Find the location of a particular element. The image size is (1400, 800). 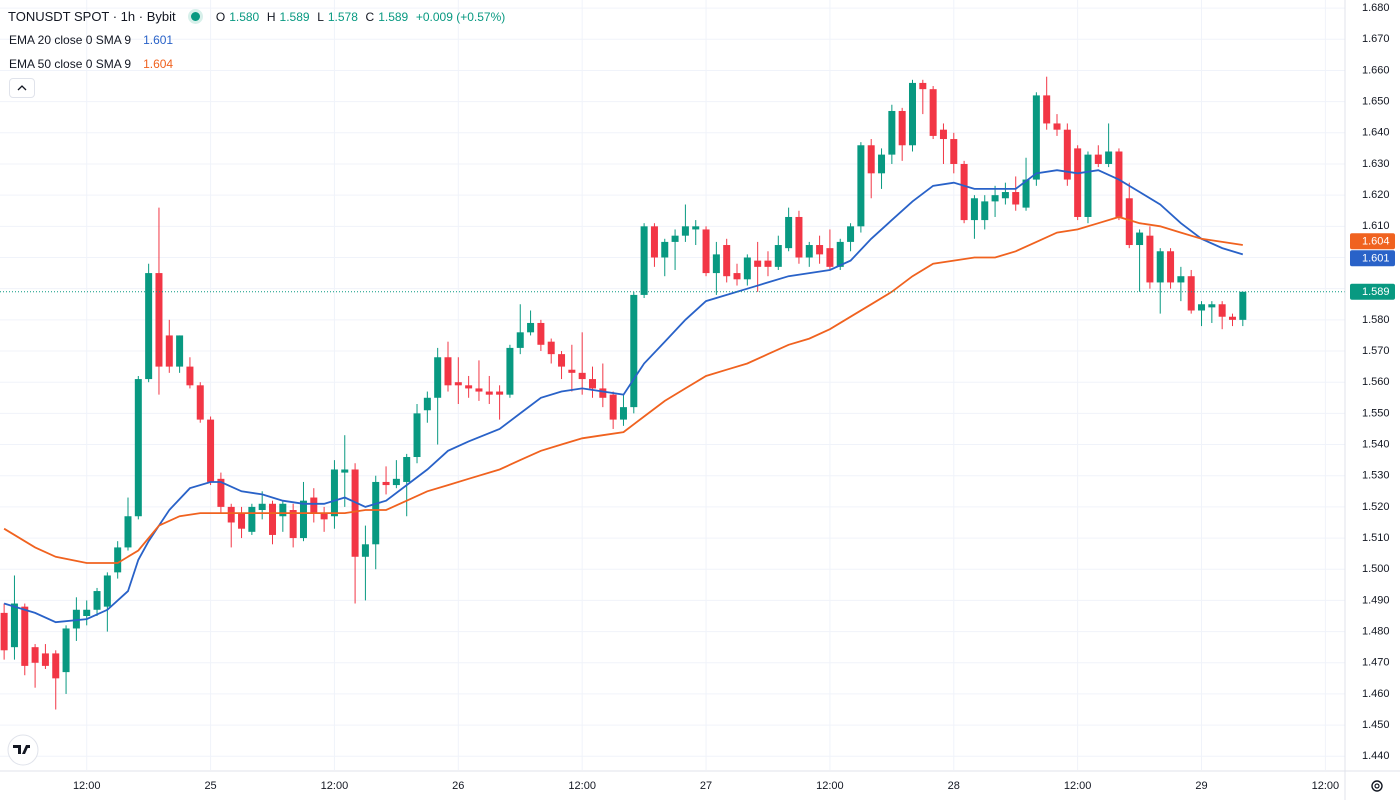

ohlc-close: 1.589 is located at coordinates (393, 17).